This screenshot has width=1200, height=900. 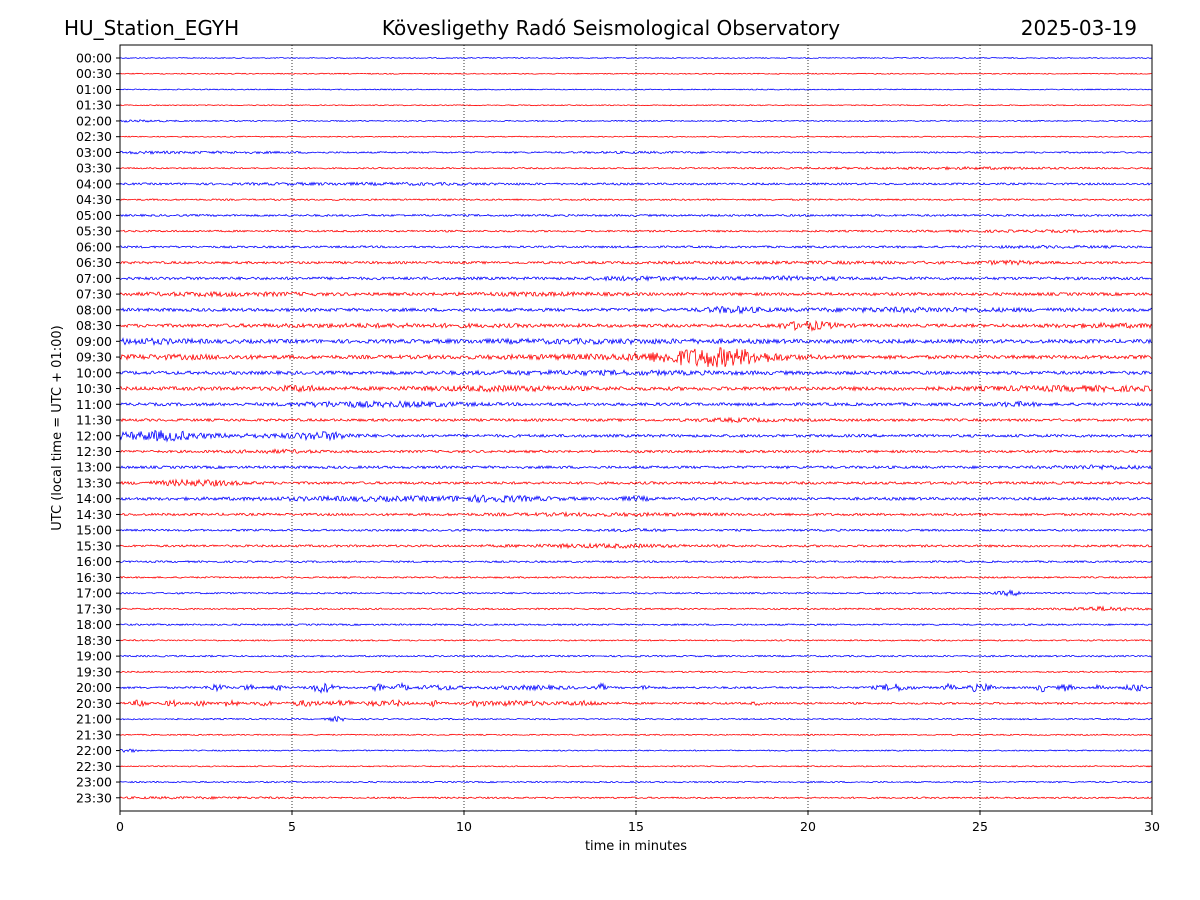 I want to click on y-tick-label: 15:30, so click(x=94, y=545).